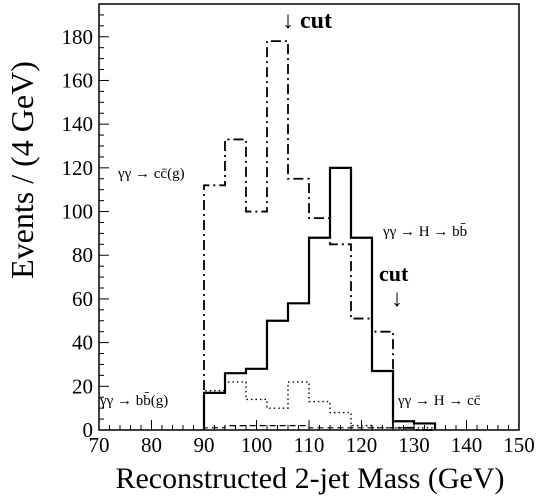  Describe the element at coordinates (204, 445) in the screenshot. I see `x-tick-label: 90` at that location.